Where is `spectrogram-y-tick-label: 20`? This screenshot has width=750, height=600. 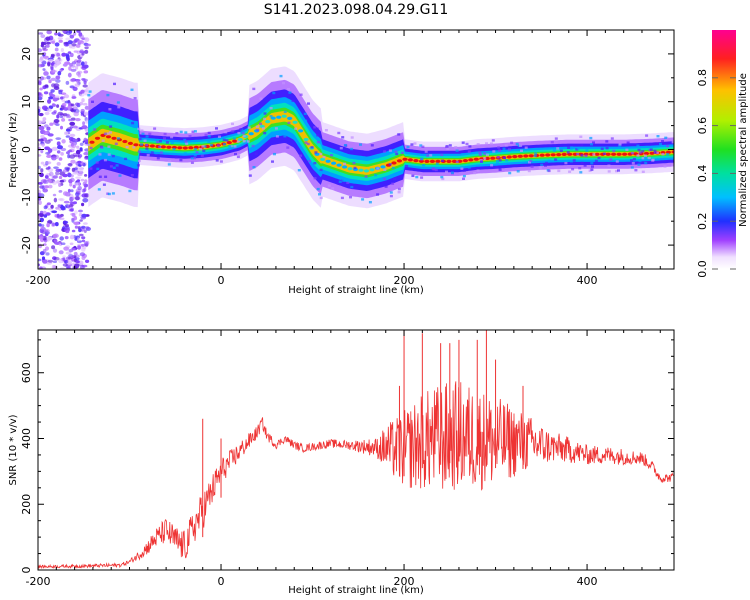 spectrogram-y-tick-label: 20 is located at coordinates (26, 54).